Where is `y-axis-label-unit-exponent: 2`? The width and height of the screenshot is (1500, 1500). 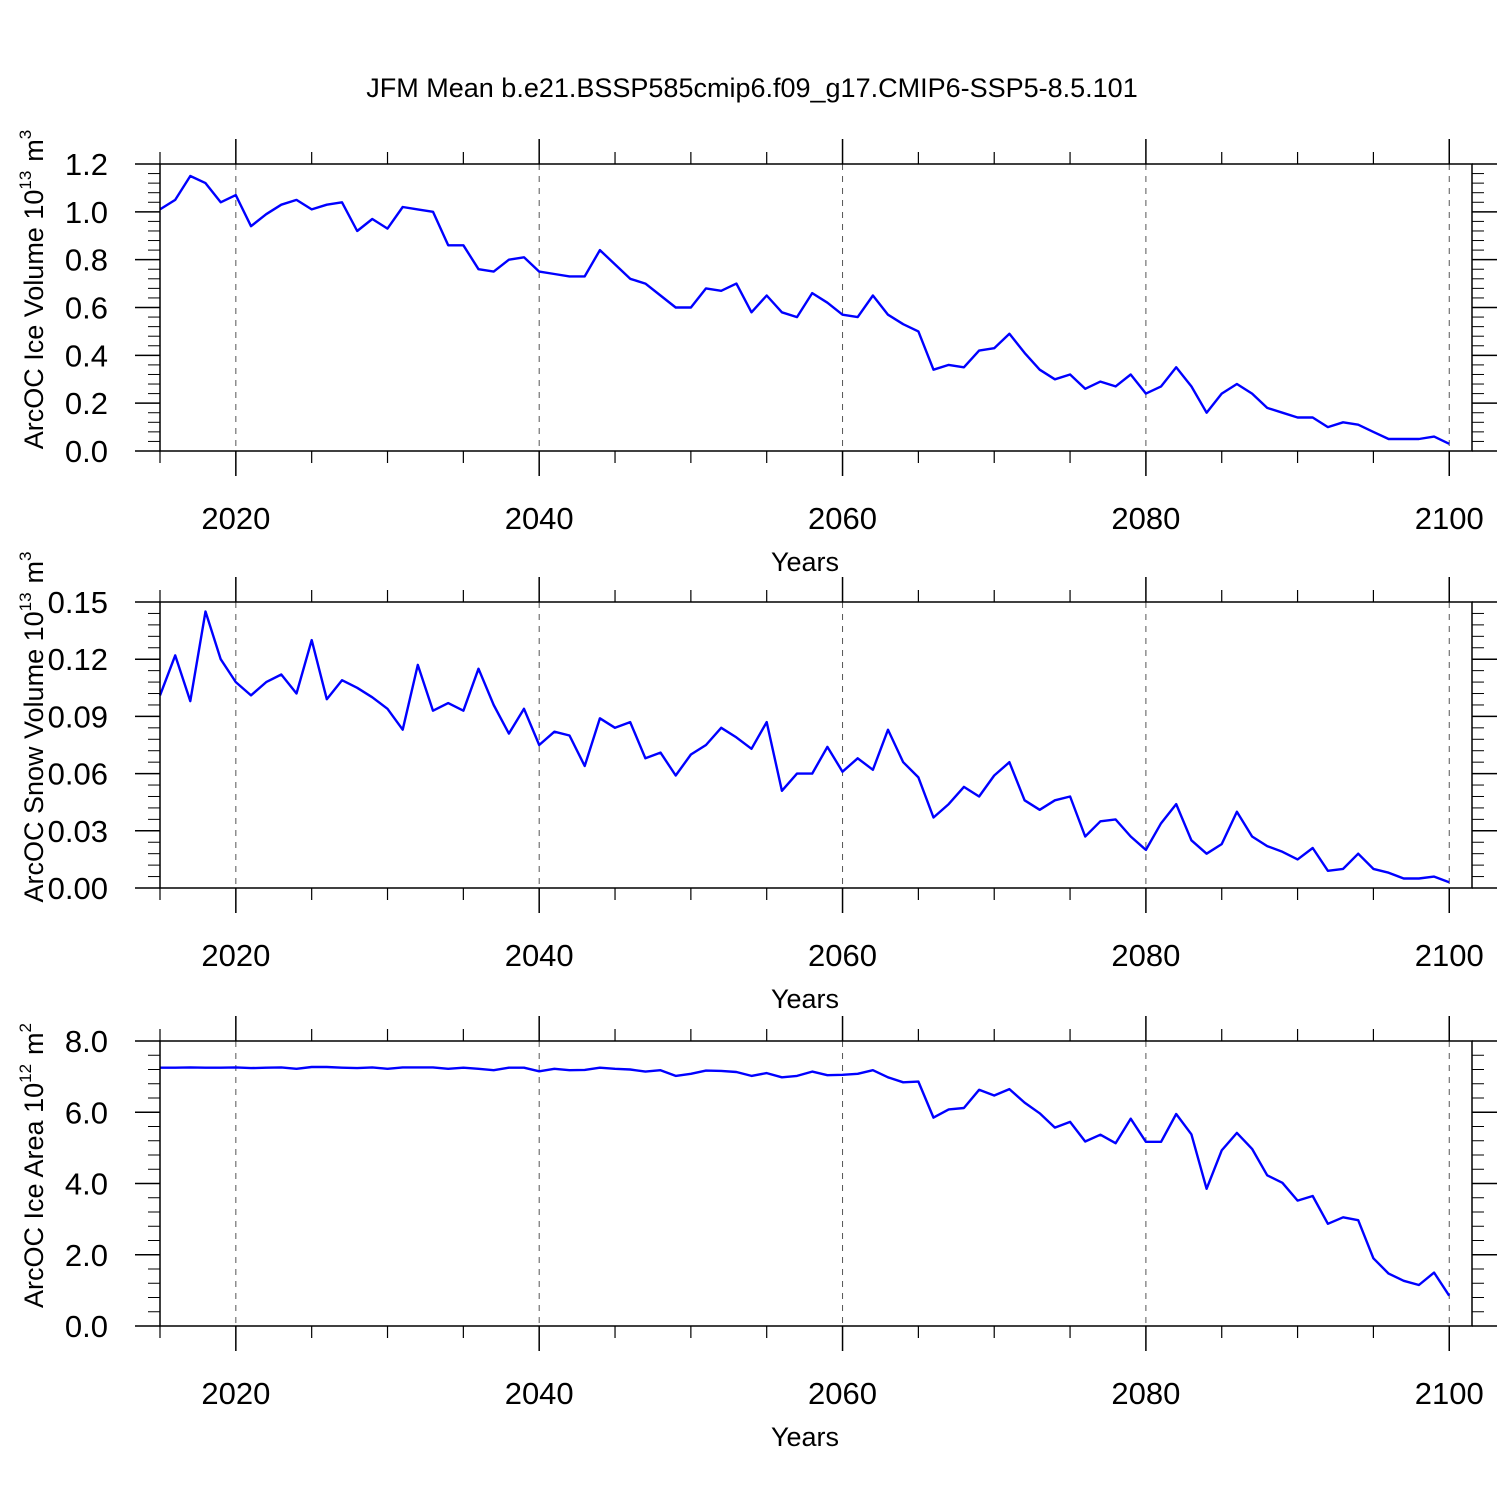
y-axis-label-unit-exponent: 2 is located at coordinates (25, 1027).